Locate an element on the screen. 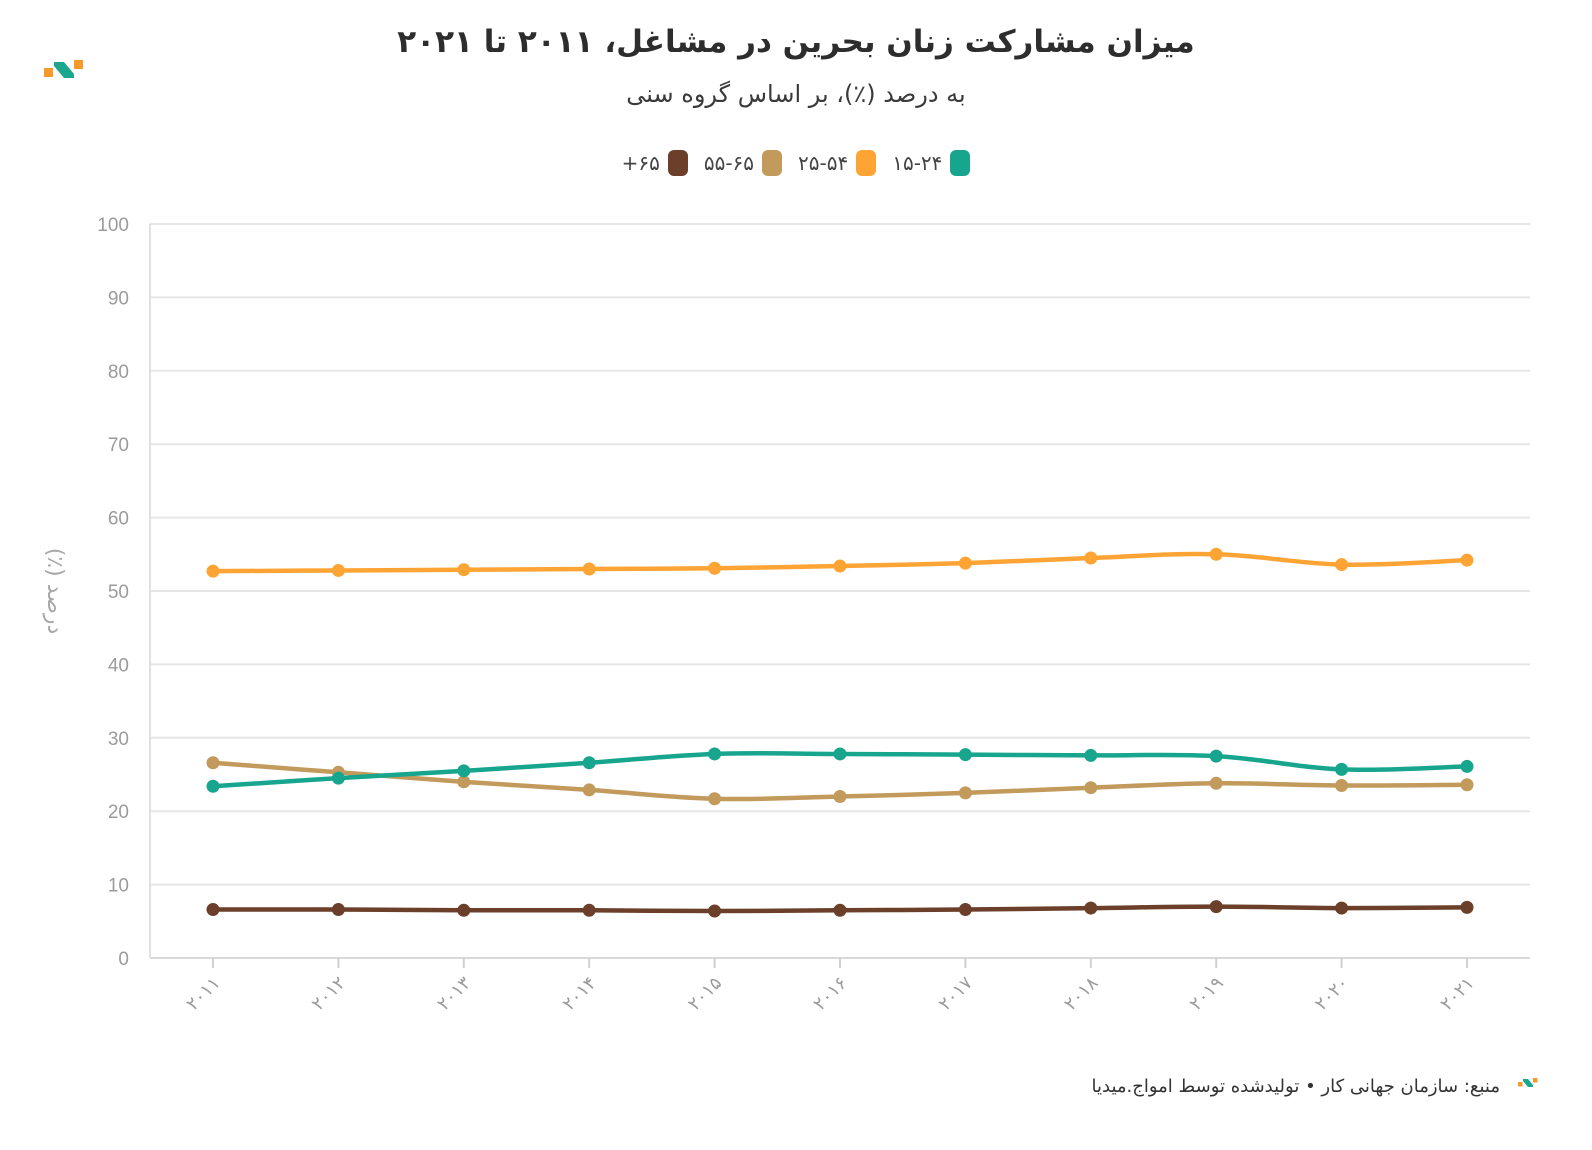  legend-item-65-plus: ۶۵+ is located at coordinates (655, 163).